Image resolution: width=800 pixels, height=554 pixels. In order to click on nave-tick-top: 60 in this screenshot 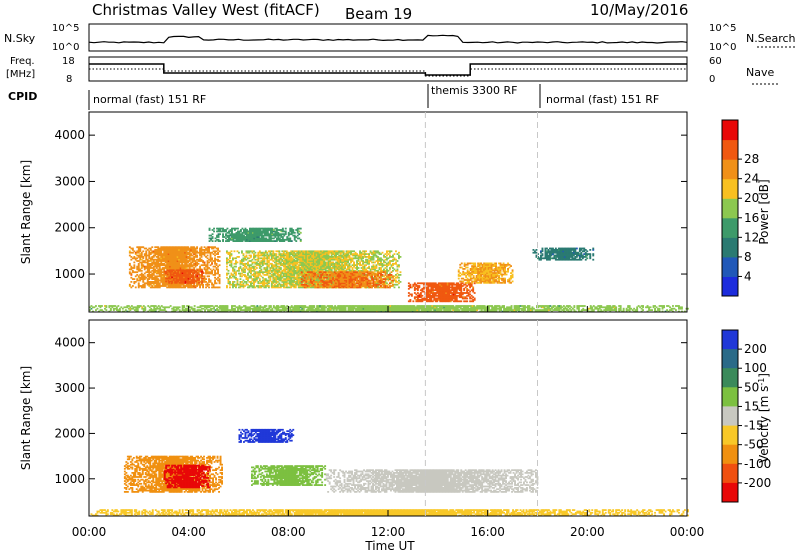, I will do `click(715, 61)`.